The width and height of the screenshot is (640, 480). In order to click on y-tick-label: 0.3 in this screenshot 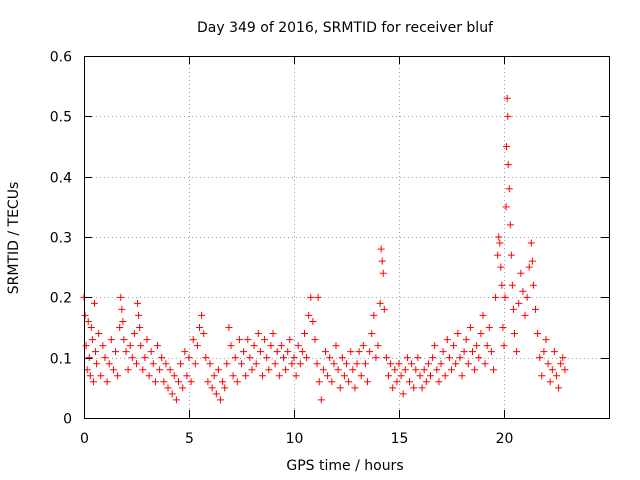, I will do `click(61, 239)`.